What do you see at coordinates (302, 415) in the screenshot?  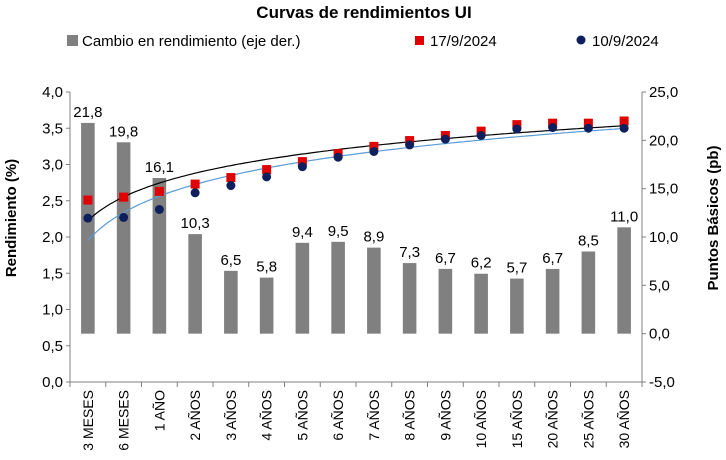 I see `x-tick-label: 5 AÑOS` at bounding box center [302, 415].